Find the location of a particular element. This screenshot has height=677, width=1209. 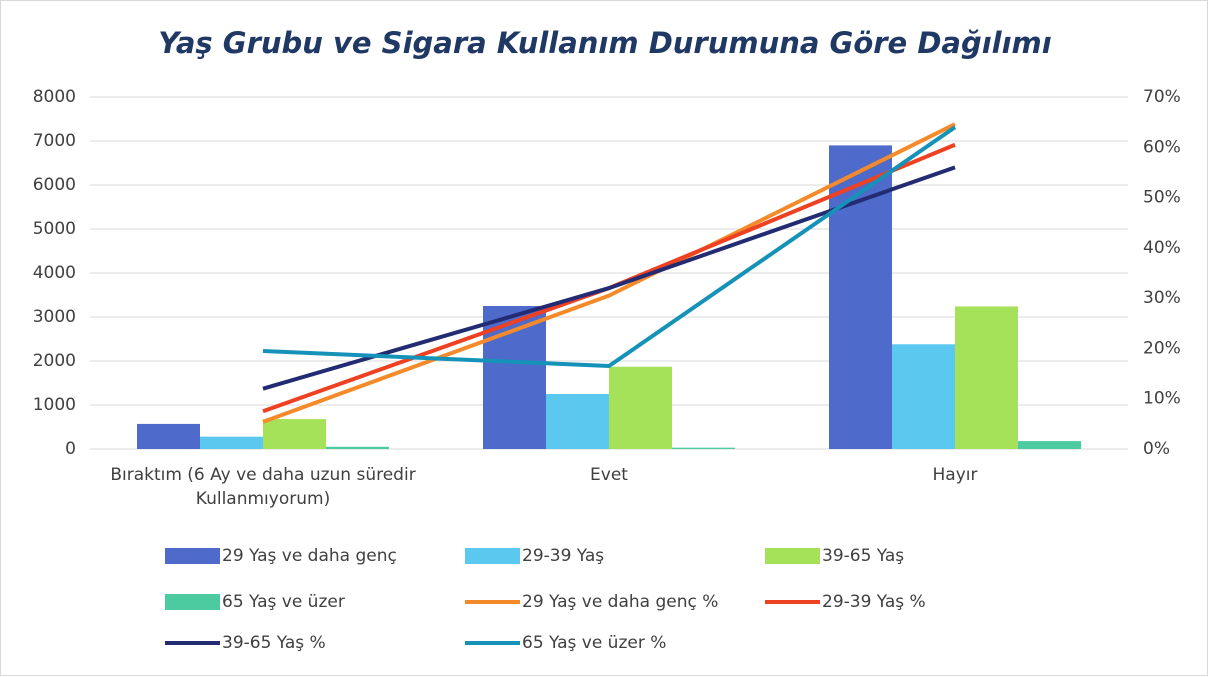

x-tick-label-box: Hayır is located at coordinates (955, 475).